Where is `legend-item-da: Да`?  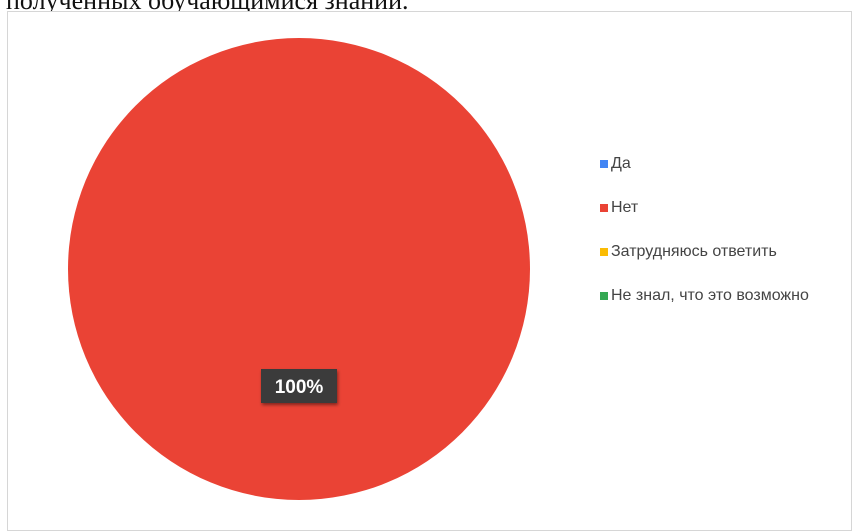 legend-item-da: Да is located at coordinates (725, 164).